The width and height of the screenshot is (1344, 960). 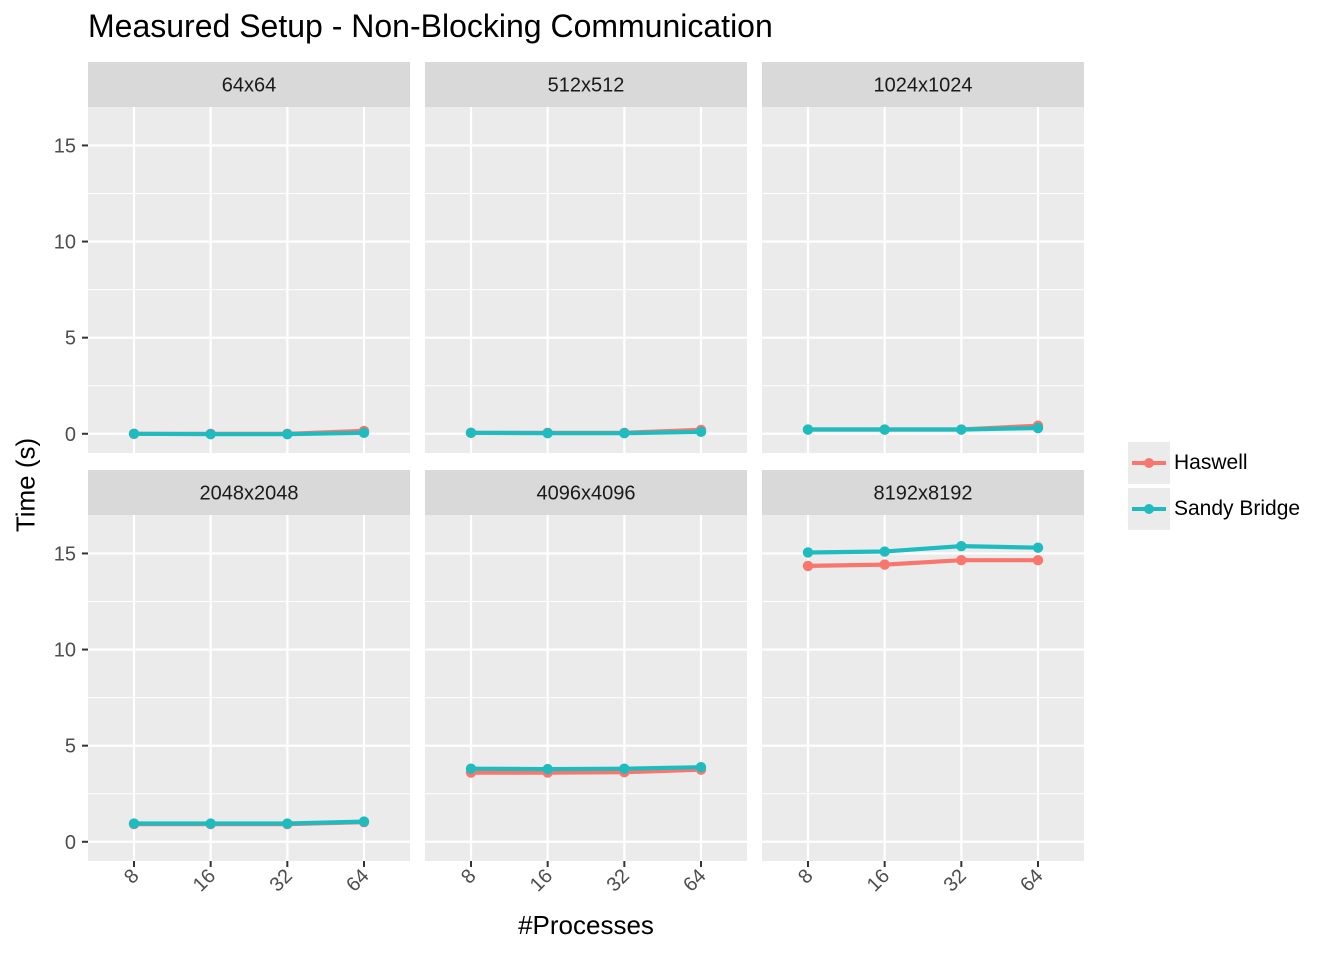 What do you see at coordinates (586, 925) in the screenshot?
I see `x-axis-title: #Processes` at bounding box center [586, 925].